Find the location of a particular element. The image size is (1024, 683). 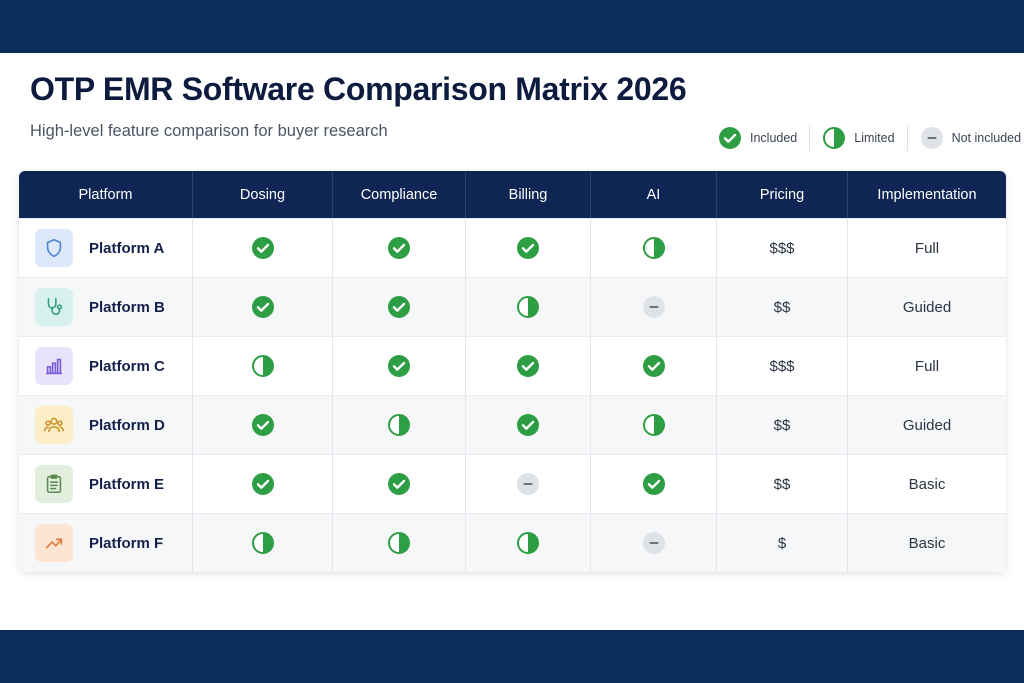

page-title: OTP EMR Software Comparison Matrix 2026 is located at coordinates (358, 89).